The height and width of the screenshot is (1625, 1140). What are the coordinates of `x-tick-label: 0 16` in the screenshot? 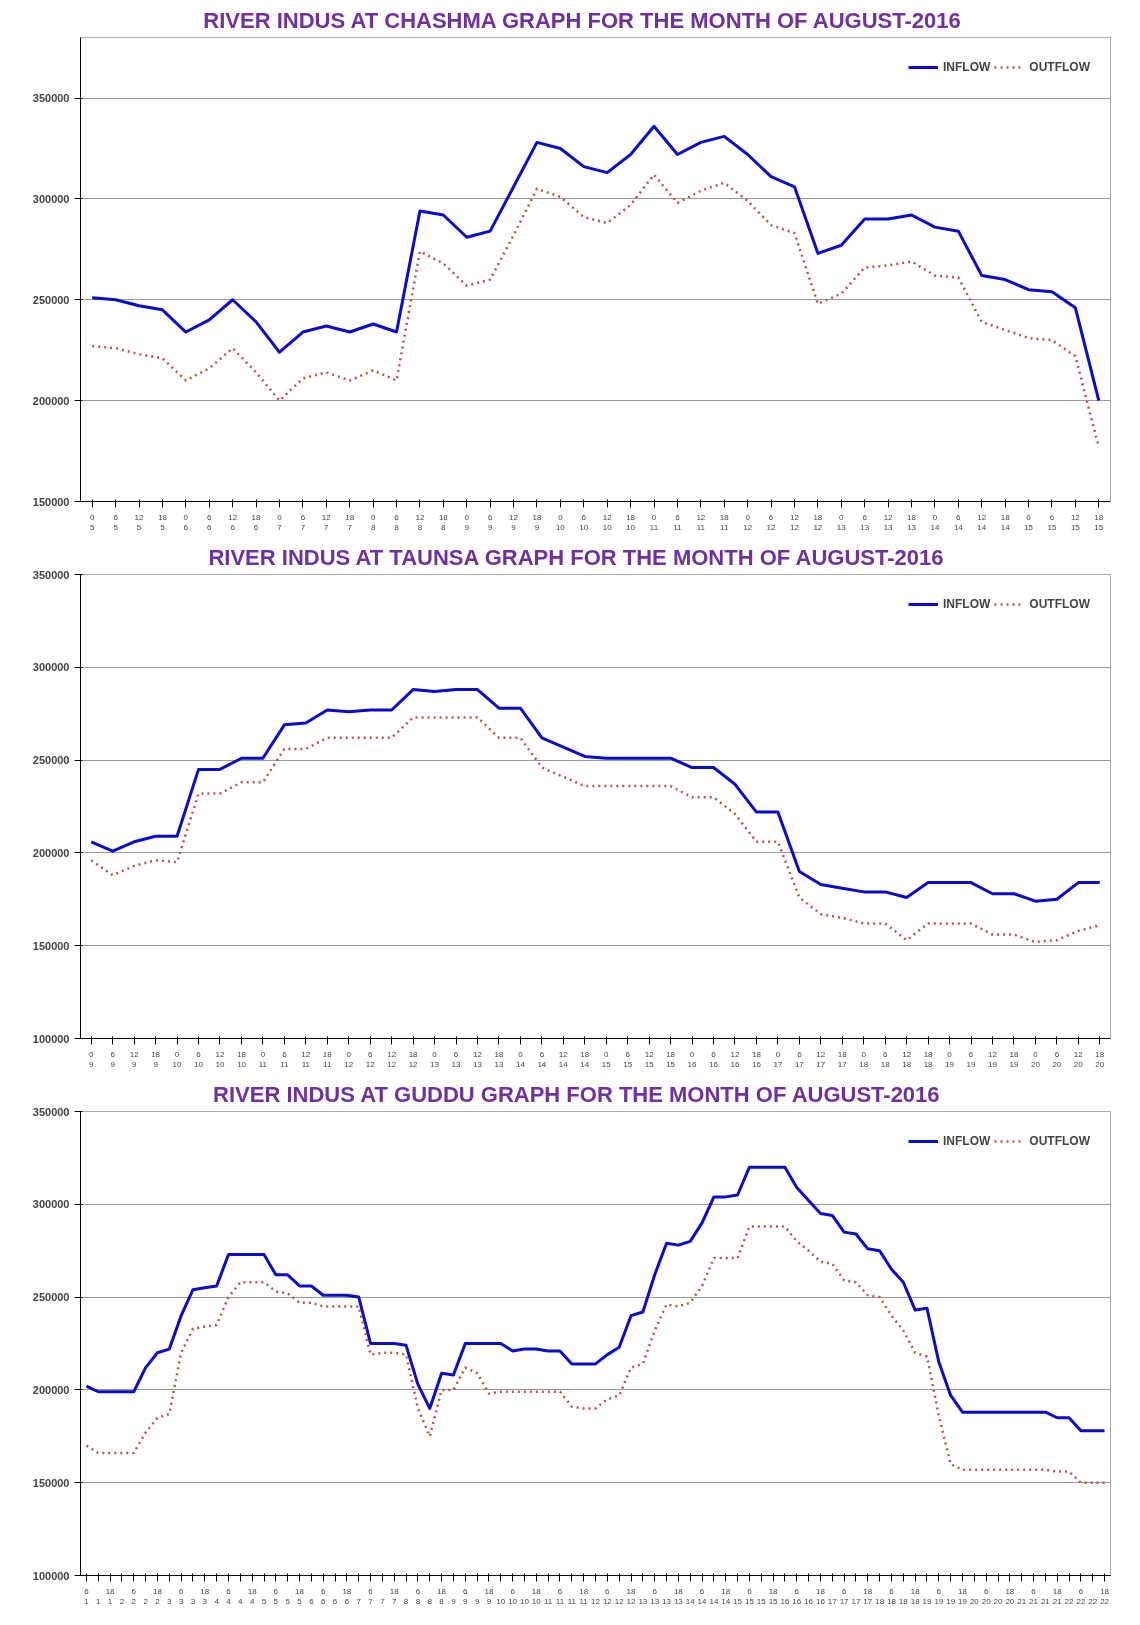 It's located at (692, 1059).